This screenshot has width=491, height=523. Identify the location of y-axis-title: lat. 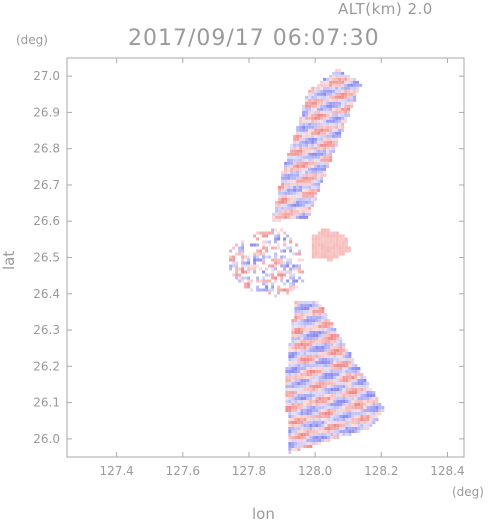
(9, 260).